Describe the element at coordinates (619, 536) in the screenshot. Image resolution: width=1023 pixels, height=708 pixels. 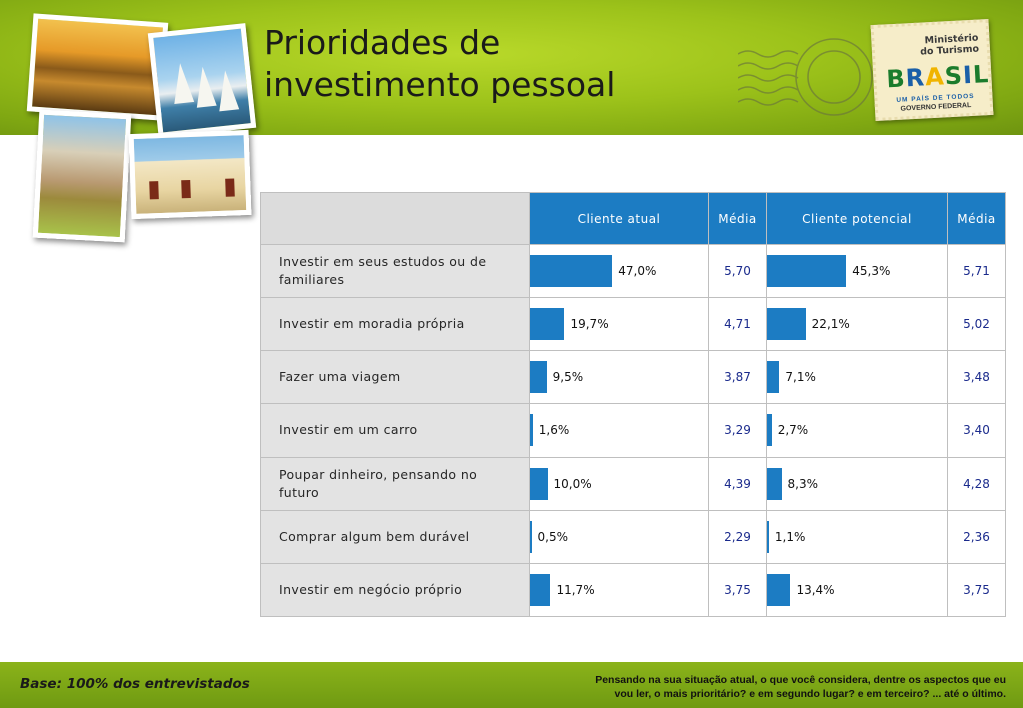
I see `bar-cell-atual: 0,5%` at that location.